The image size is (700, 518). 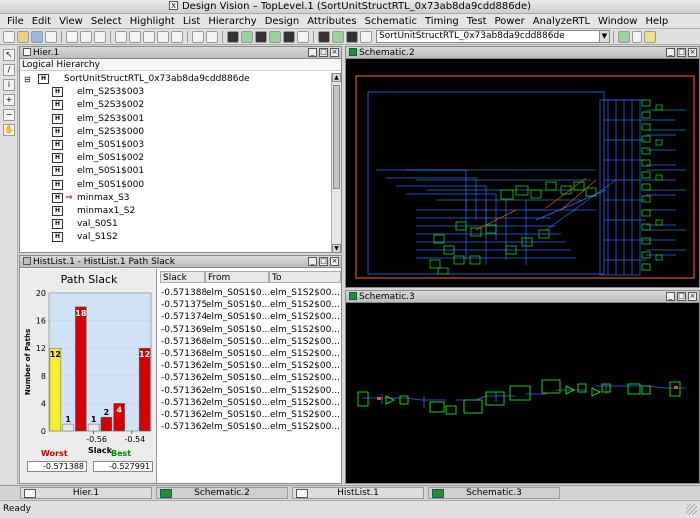 I want to click on cell-schematic-icon, so click(x=289, y=36).